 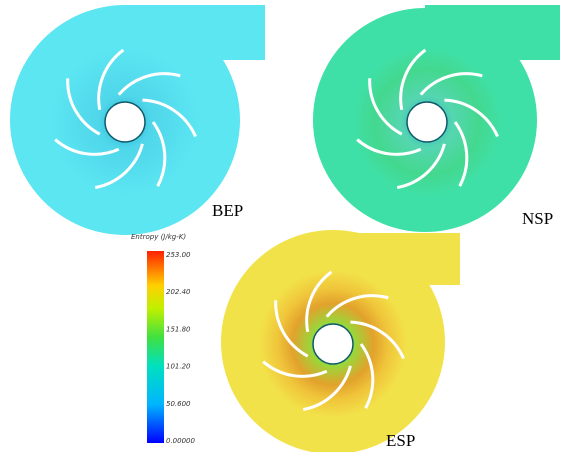 What do you see at coordinates (178, 255) in the screenshot?
I see `colorbar-tick-label: 253.00` at bounding box center [178, 255].